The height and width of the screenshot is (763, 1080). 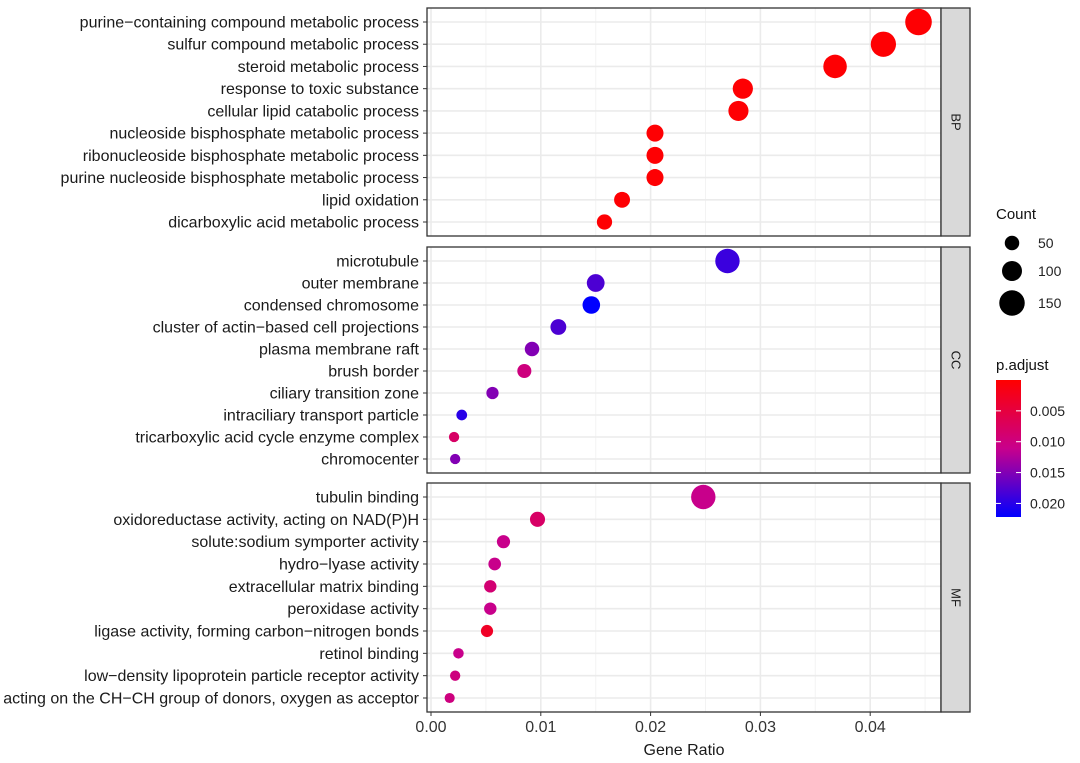 What do you see at coordinates (540, 727) in the screenshot?
I see `x-tick-label: 0.01` at bounding box center [540, 727].